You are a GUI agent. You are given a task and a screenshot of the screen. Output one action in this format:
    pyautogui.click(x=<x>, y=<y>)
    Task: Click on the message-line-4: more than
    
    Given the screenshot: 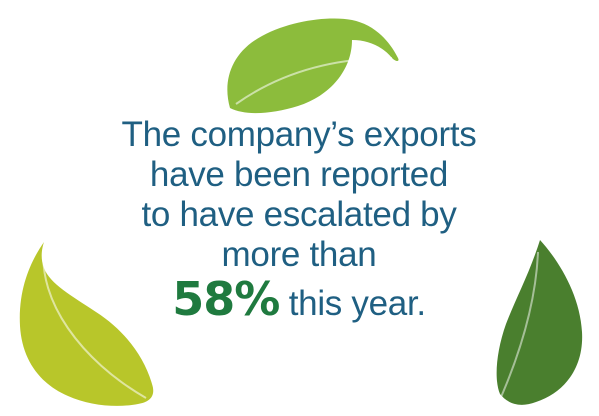 What is the action you would take?
    pyautogui.click(x=299, y=254)
    